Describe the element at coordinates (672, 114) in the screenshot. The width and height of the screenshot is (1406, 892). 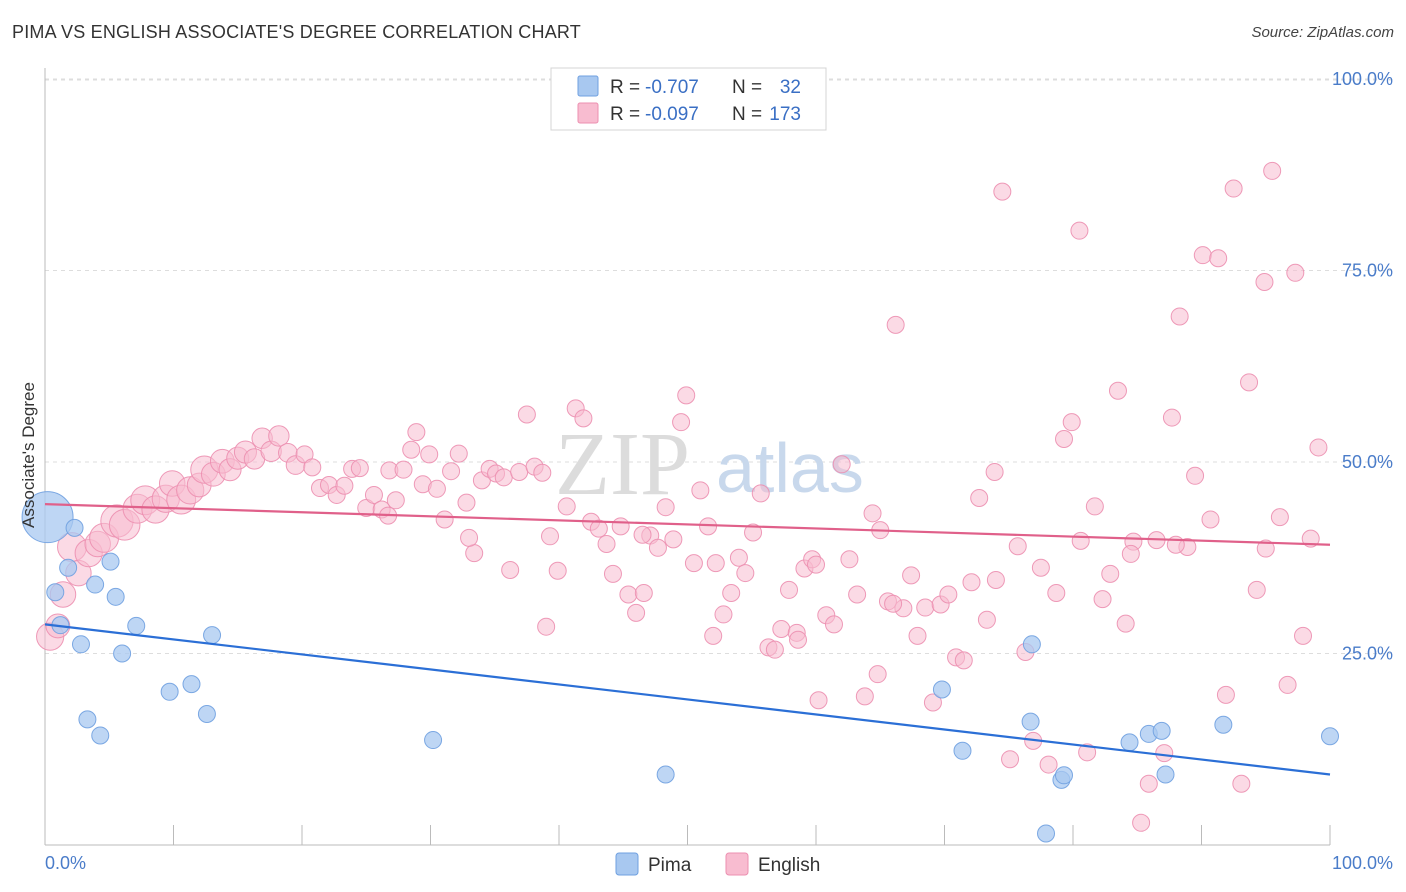
I see `legend-r-value-english: -0.097` at that location.